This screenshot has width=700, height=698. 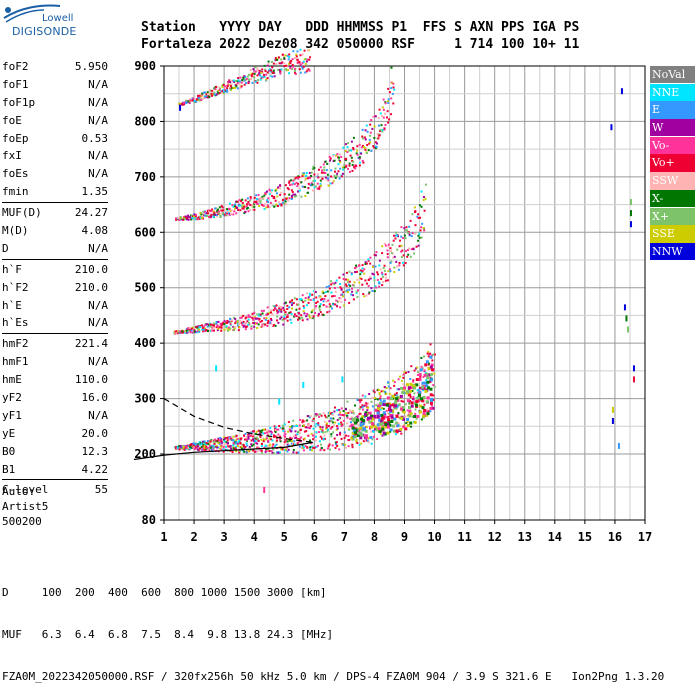 I want to click on x-tick-label: 13, so click(x=525, y=537).